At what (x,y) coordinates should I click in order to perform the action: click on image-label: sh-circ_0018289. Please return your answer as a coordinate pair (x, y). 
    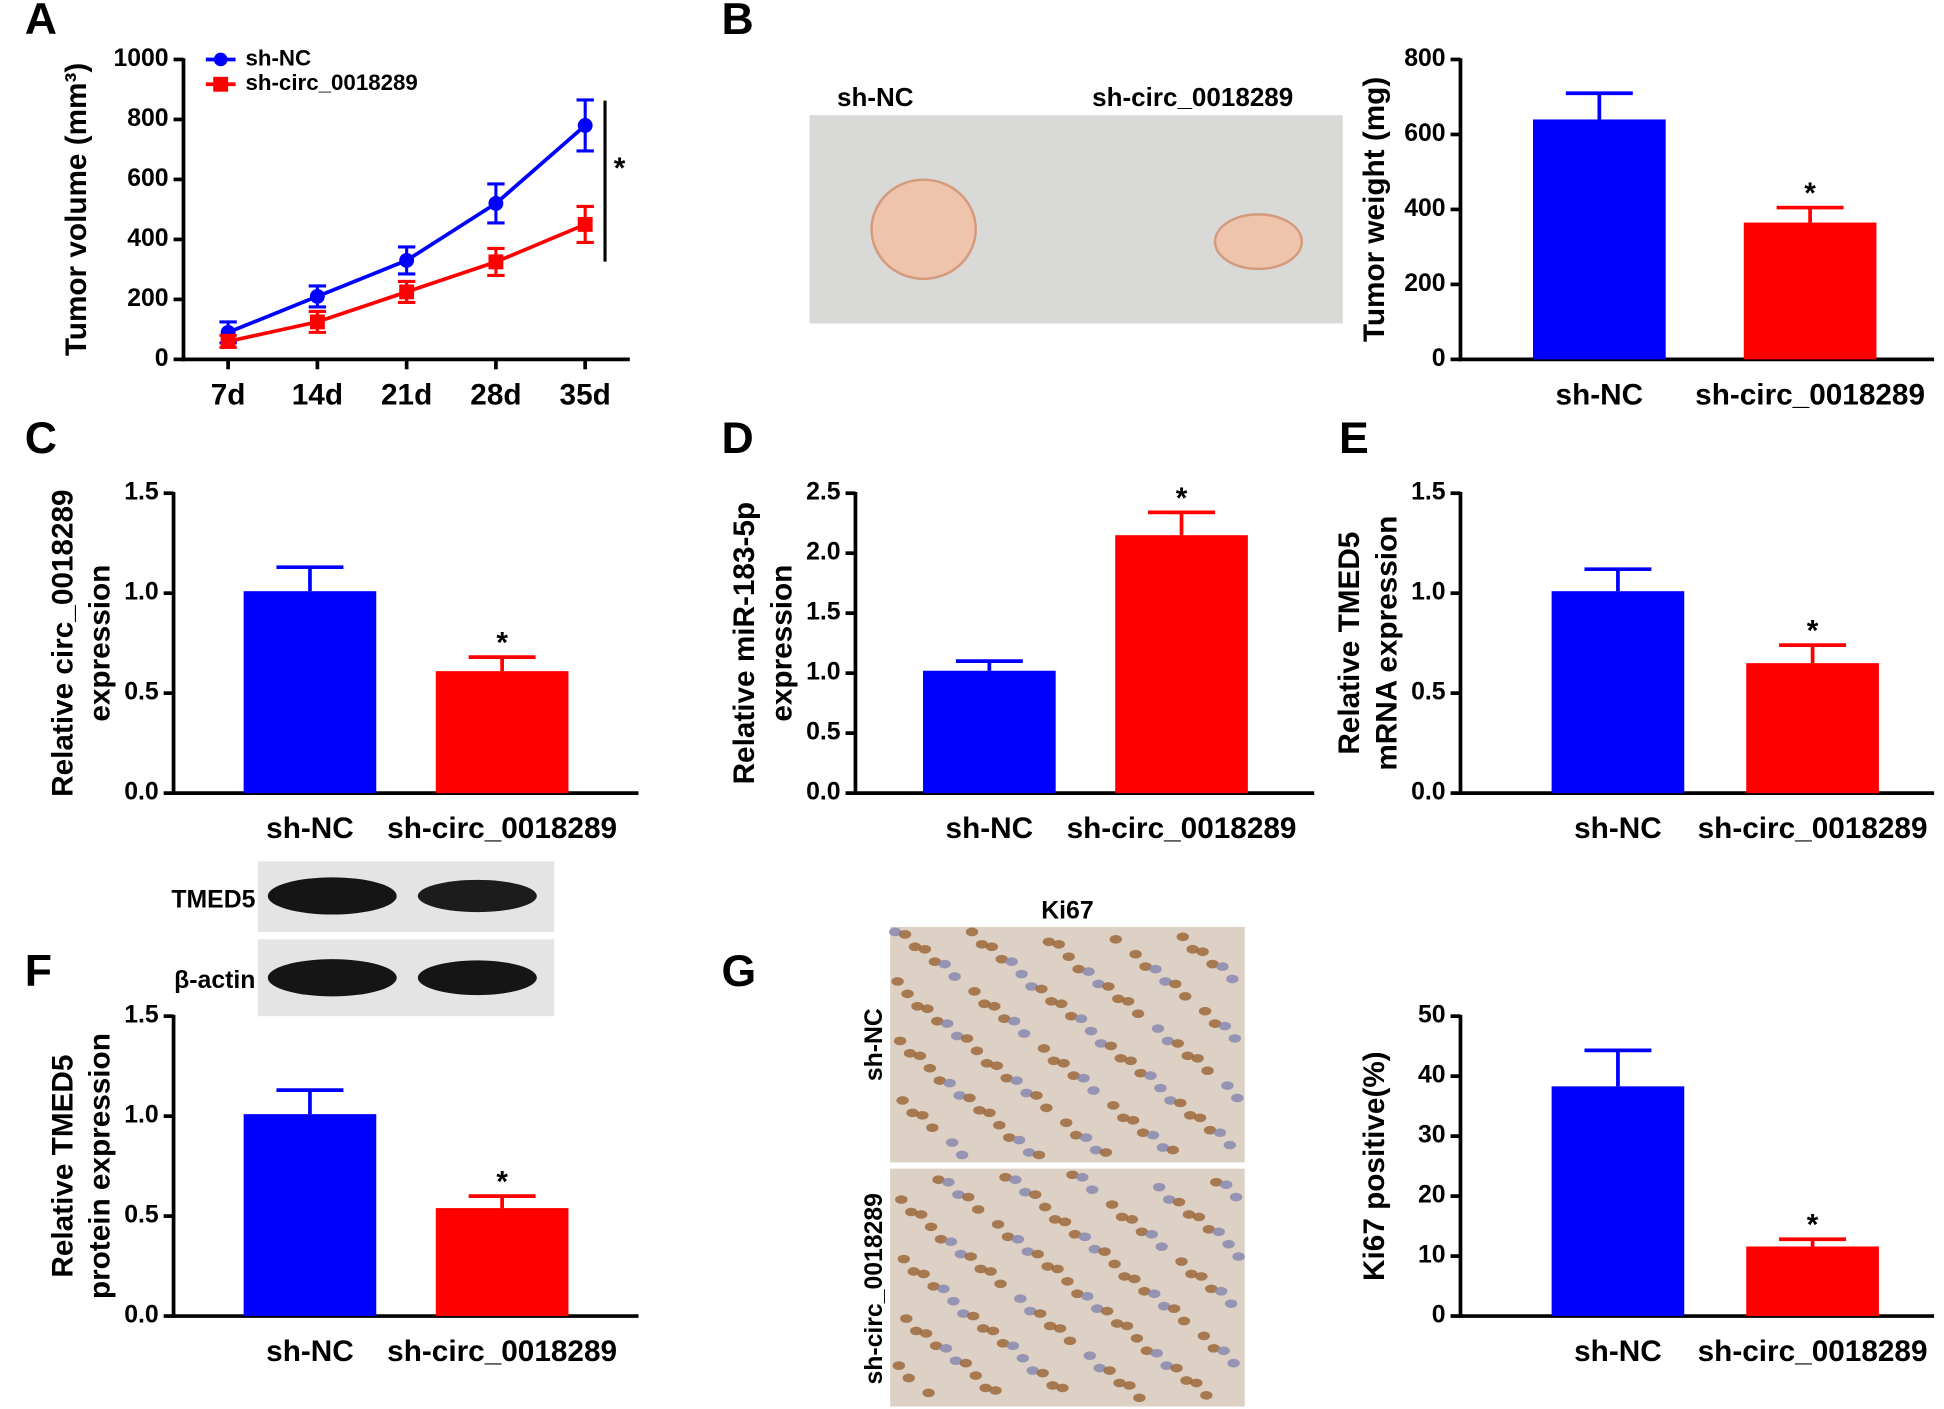
    Looking at the image, I should click on (1192, 97).